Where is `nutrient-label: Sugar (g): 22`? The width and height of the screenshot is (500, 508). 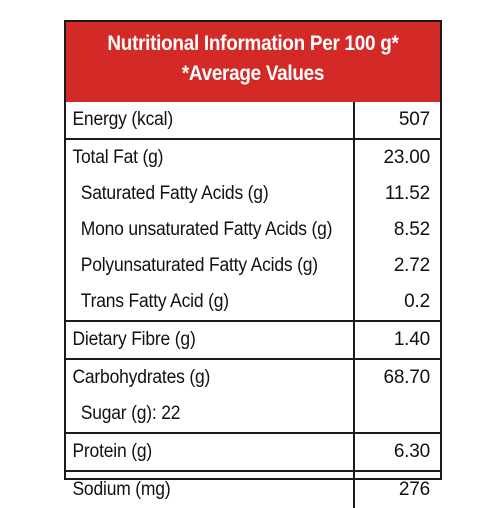
nutrient-label: Sugar (g): 22 is located at coordinates (130, 413).